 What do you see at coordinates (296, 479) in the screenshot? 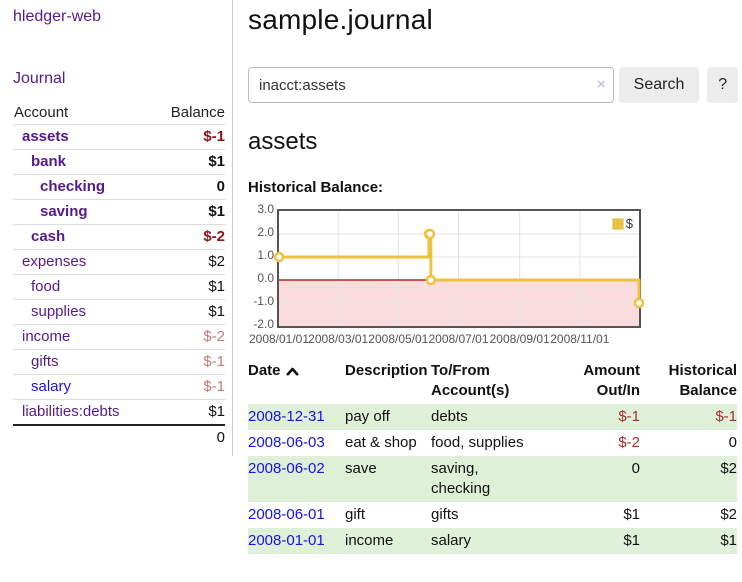
I see `register-date: 2008-06-02` at bounding box center [296, 479].